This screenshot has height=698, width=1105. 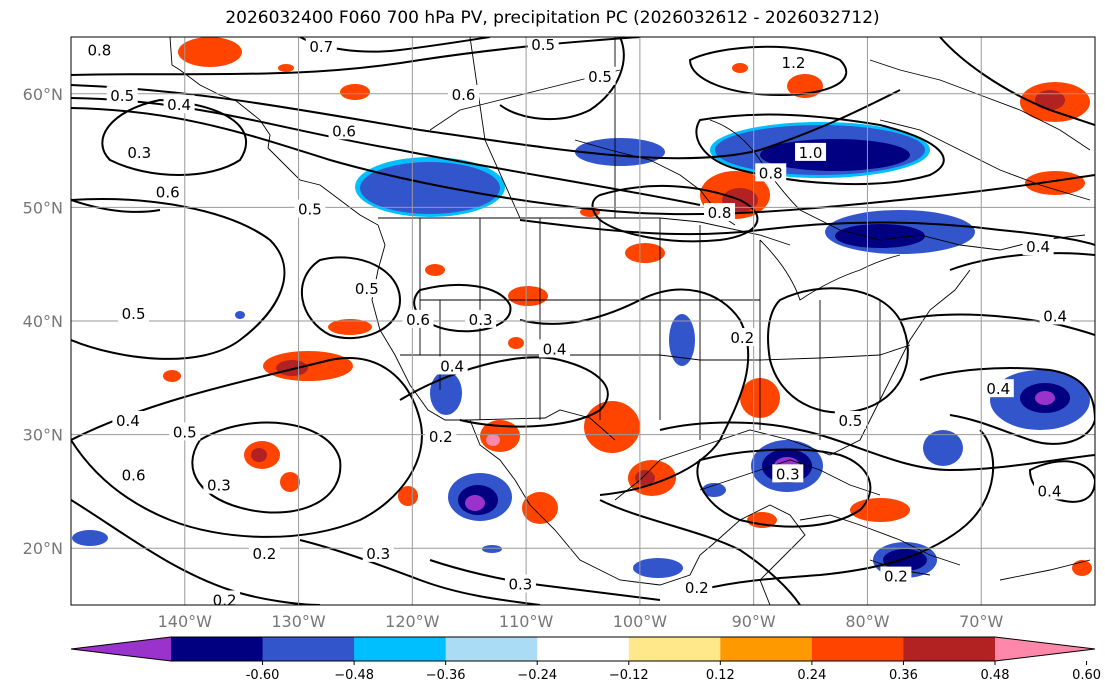 What do you see at coordinates (794, 63) in the screenshot?
I see `contour-label-text: 1.2` at bounding box center [794, 63].